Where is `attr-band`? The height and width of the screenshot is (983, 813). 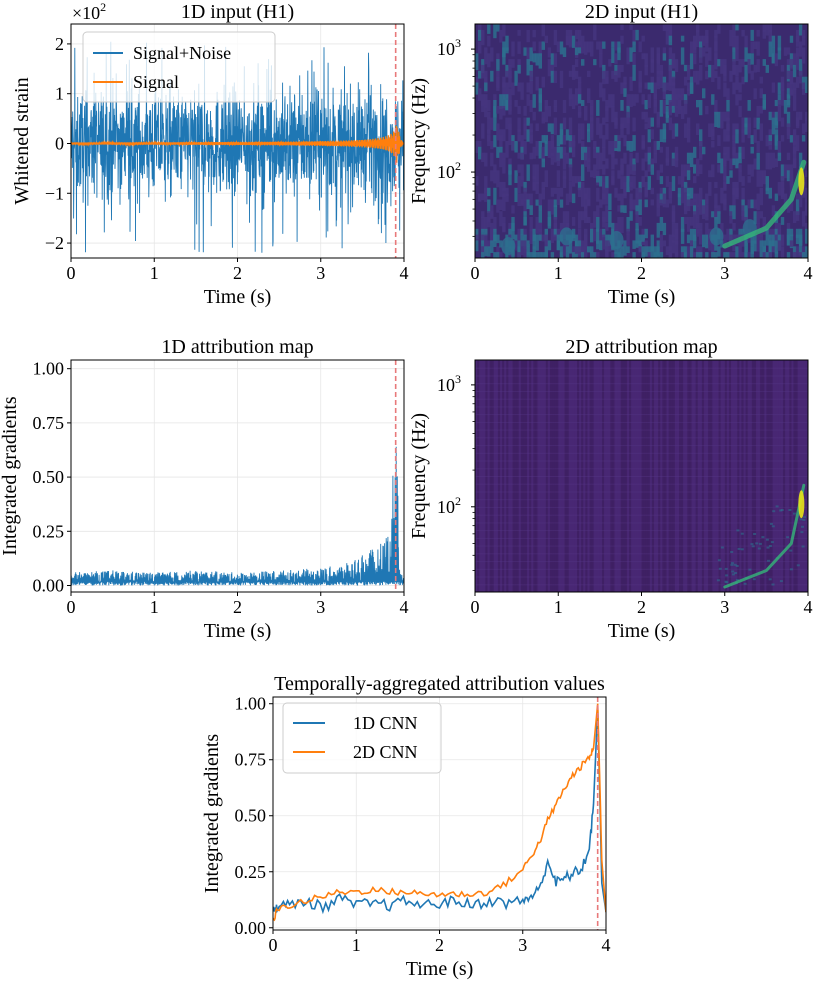 attr-band is located at coordinates (641, 446).